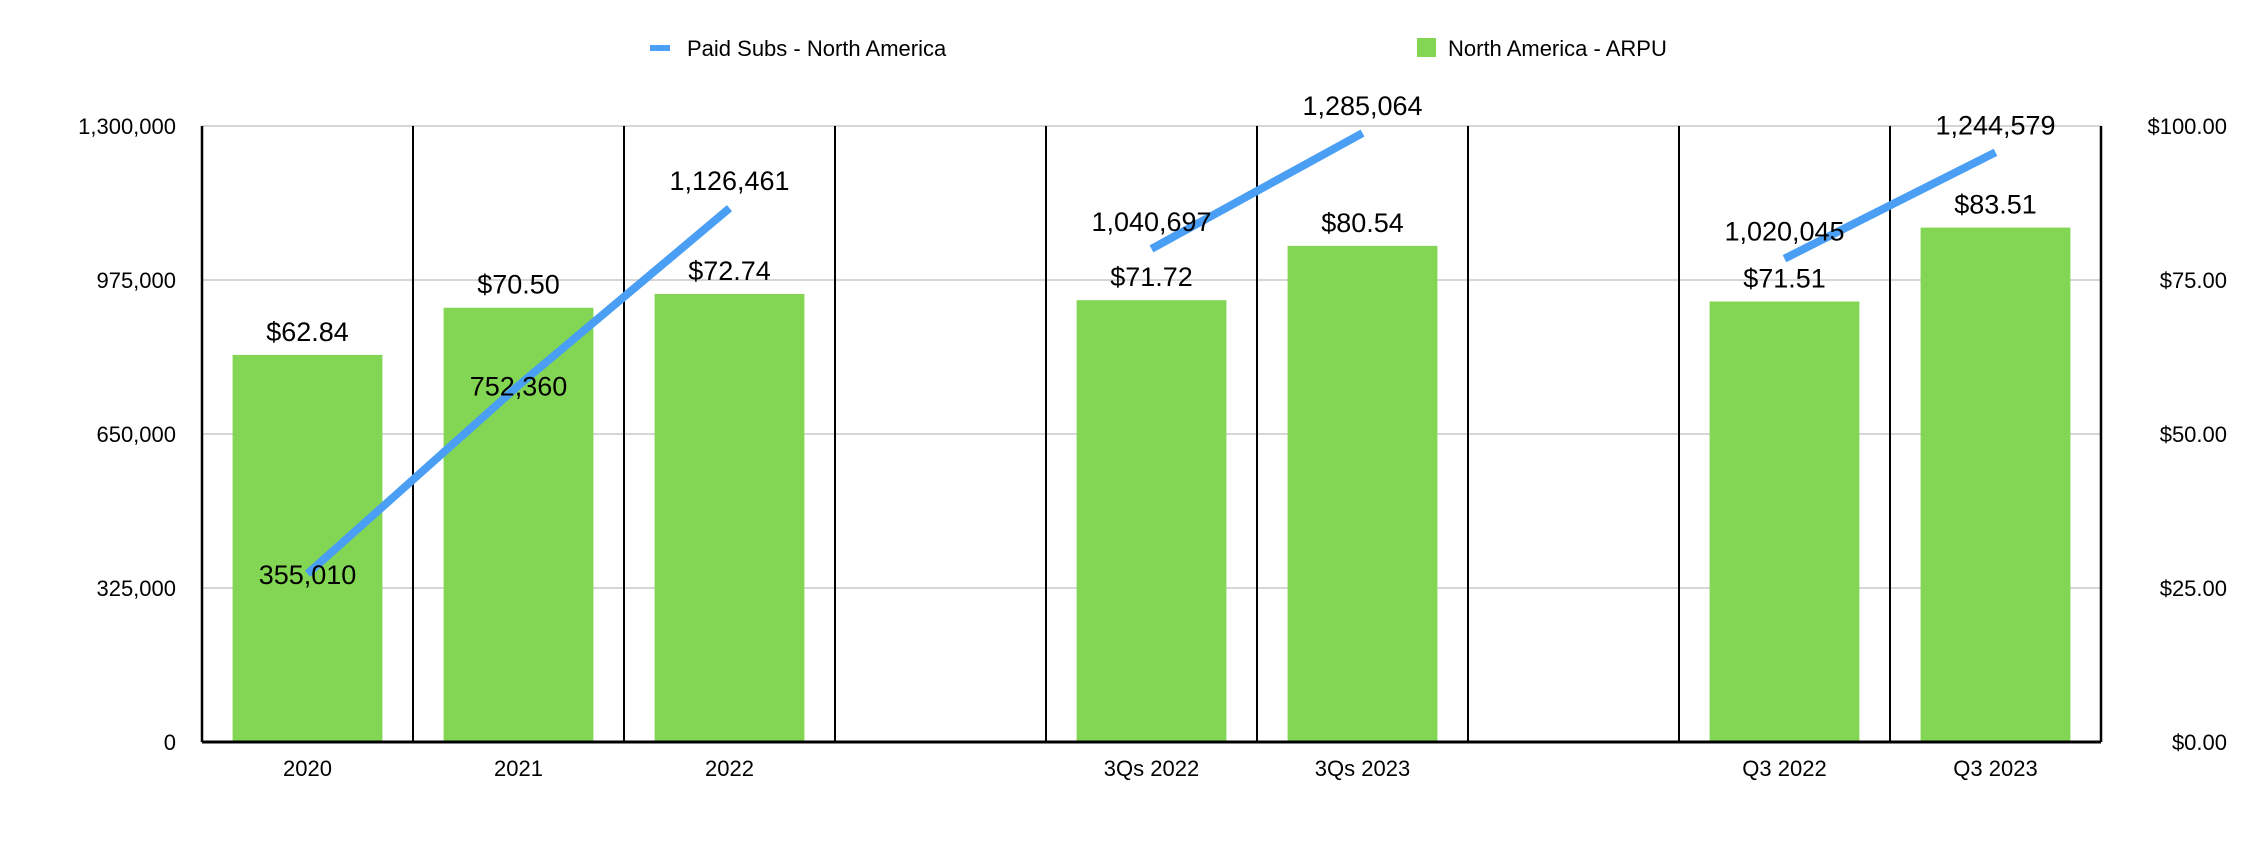  Describe the element at coordinates (1557, 48) in the screenshot. I see `legend-label-arpu: North America - ARPU` at that location.